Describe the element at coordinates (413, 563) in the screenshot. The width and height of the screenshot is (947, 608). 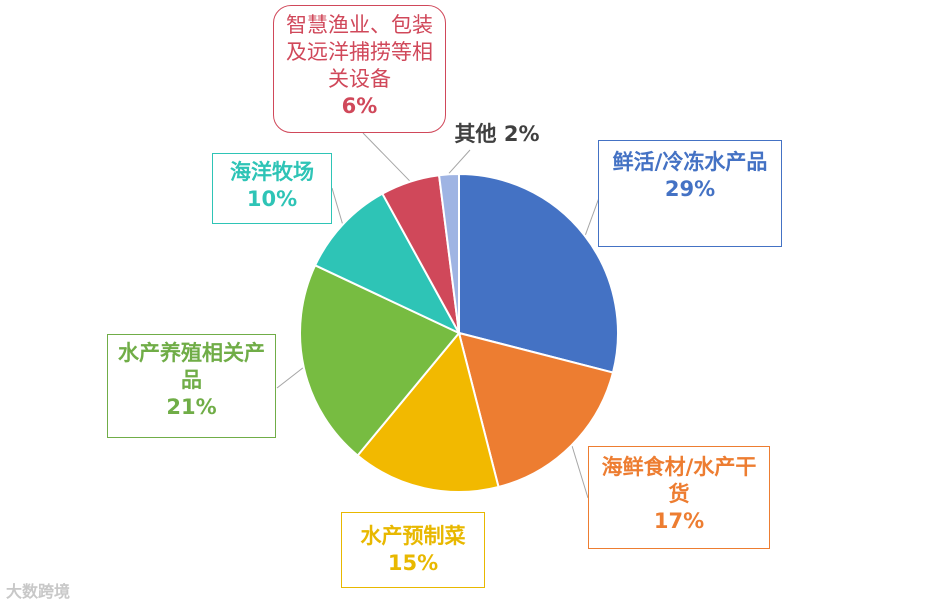
I see `label-percent: 15%` at that location.